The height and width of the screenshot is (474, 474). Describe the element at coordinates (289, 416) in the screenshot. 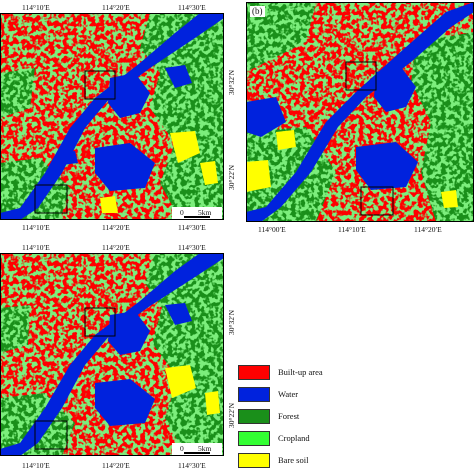

I see `legend-label: Forest` at that location.